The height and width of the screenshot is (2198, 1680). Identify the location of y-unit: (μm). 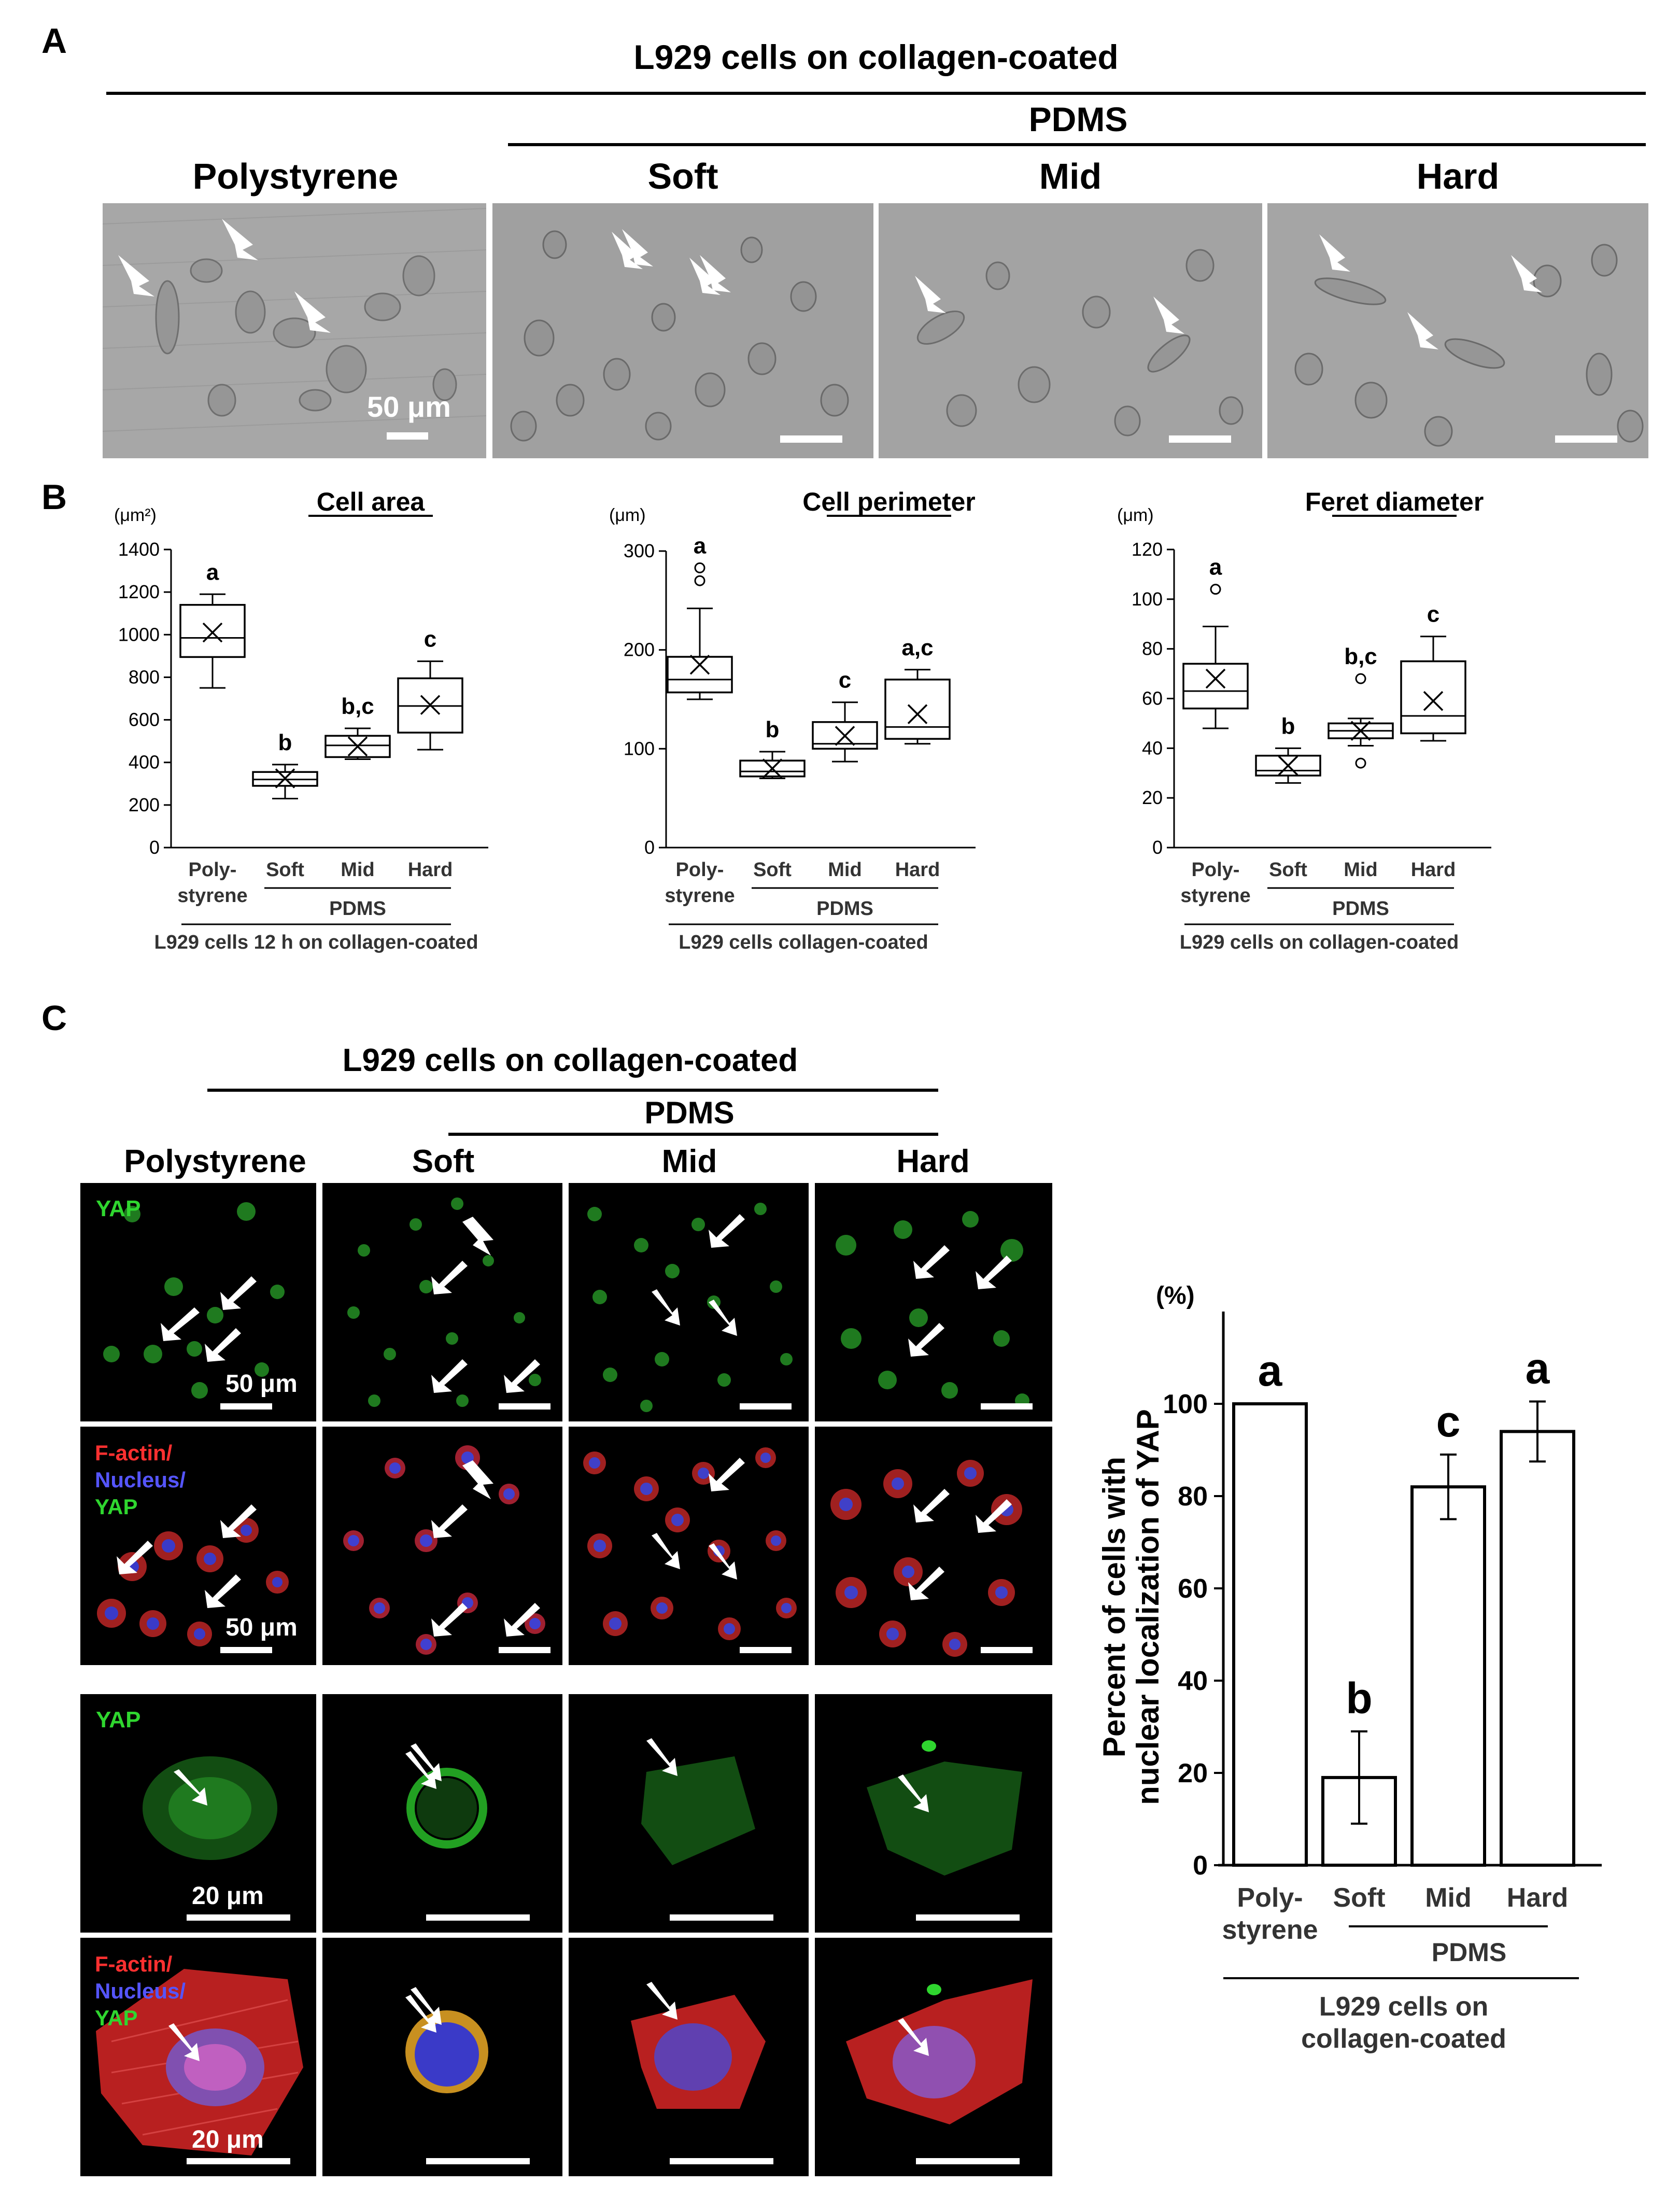
(627, 515).